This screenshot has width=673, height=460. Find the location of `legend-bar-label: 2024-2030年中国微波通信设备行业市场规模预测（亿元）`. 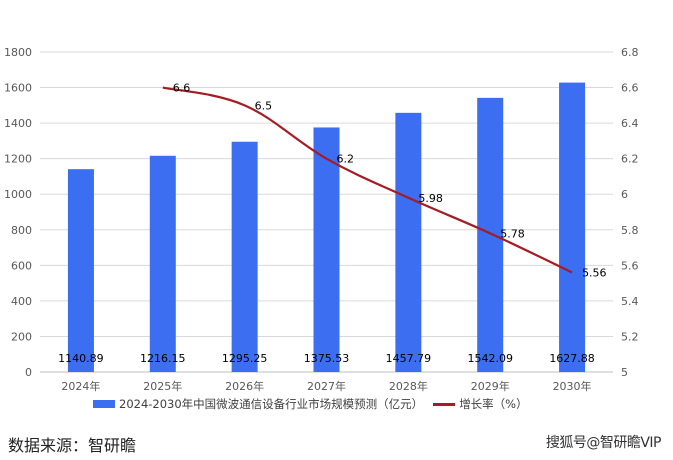

legend-bar-label: 2024-2030年中国微波通信设备行业市场规模预测（亿元） is located at coordinates (271, 404).